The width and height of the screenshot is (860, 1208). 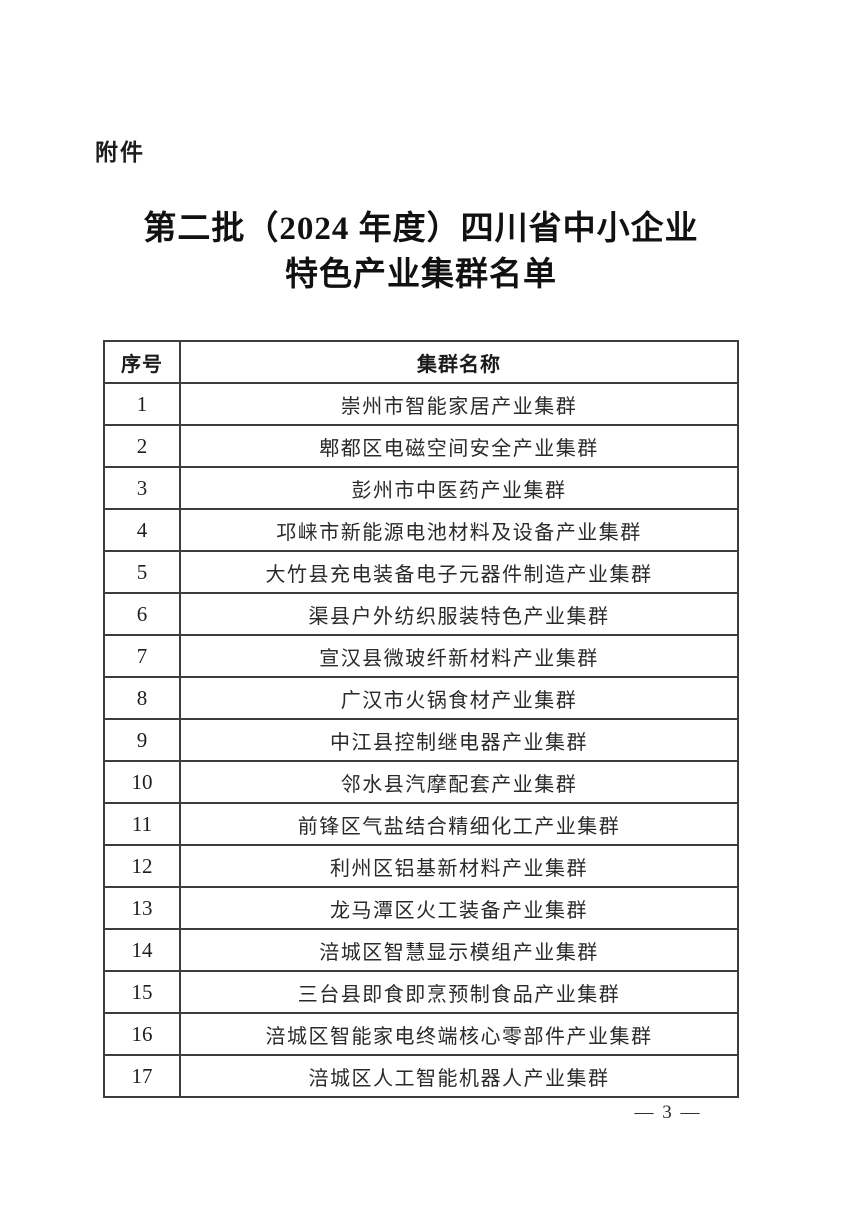 I want to click on row-cluster-name: 彭州市中医药产业集群, so click(x=459, y=488).